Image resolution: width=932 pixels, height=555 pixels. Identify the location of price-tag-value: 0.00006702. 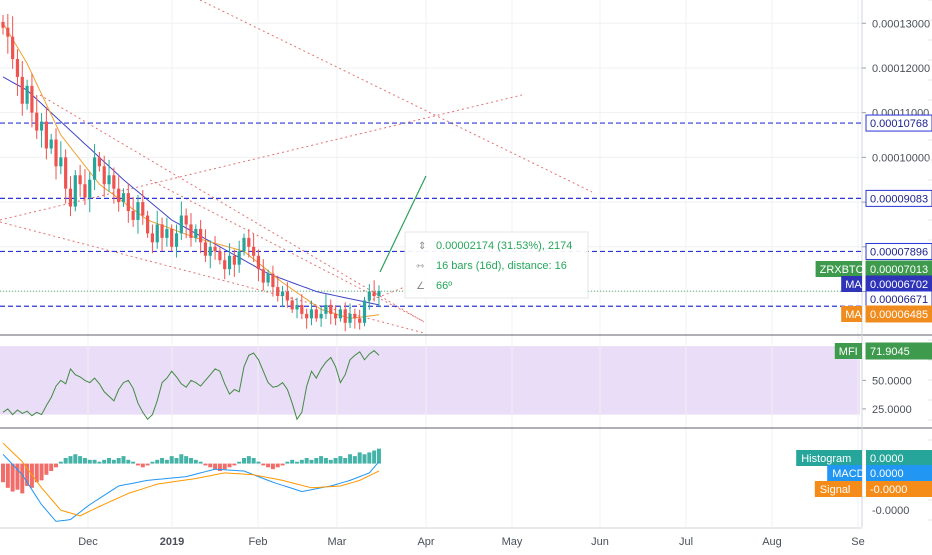
(899, 285).